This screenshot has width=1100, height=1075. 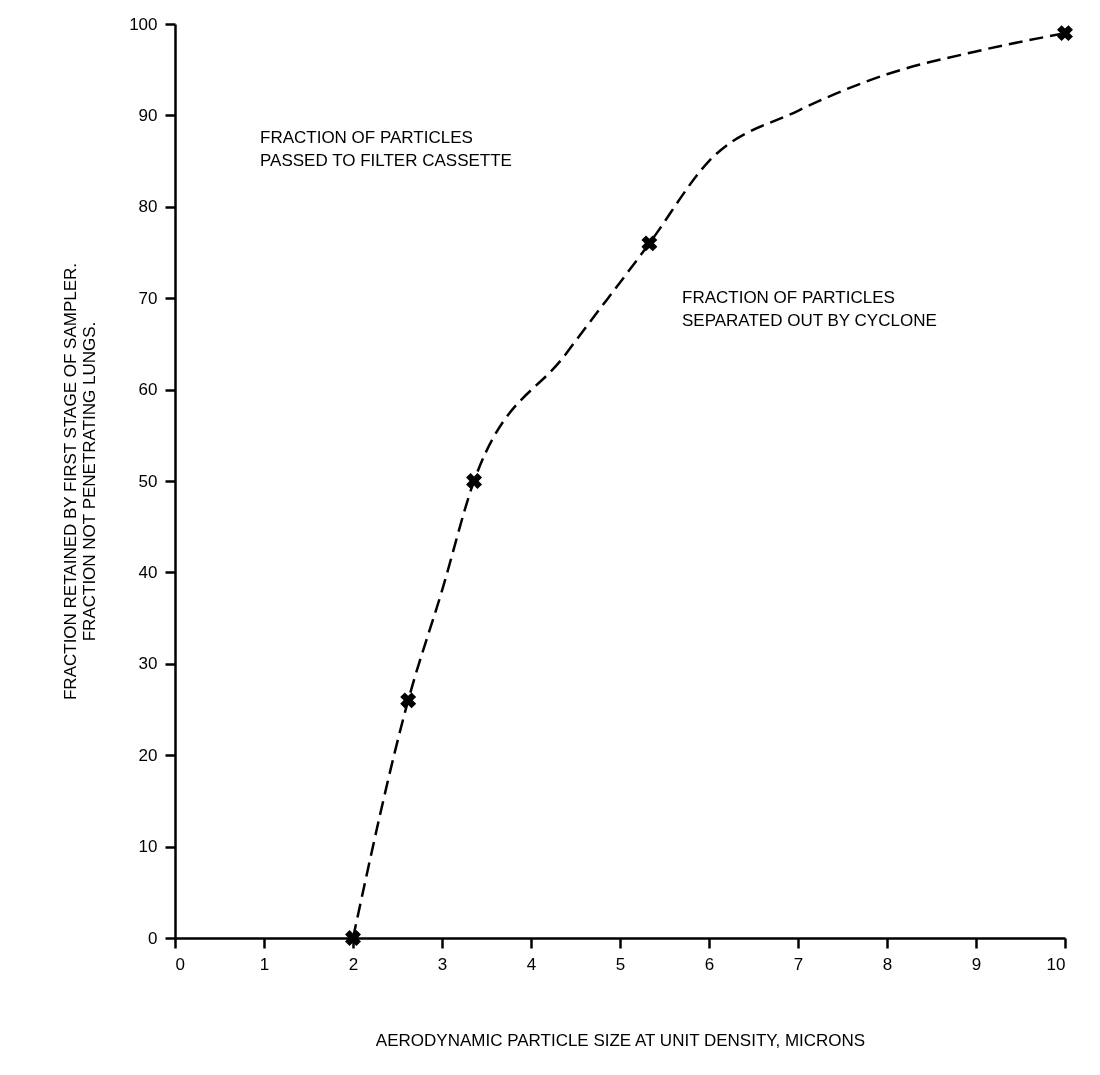 What do you see at coordinates (148, 390) in the screenshot?
I see `y-tick-label: 60` at bounding box center [148, 390].